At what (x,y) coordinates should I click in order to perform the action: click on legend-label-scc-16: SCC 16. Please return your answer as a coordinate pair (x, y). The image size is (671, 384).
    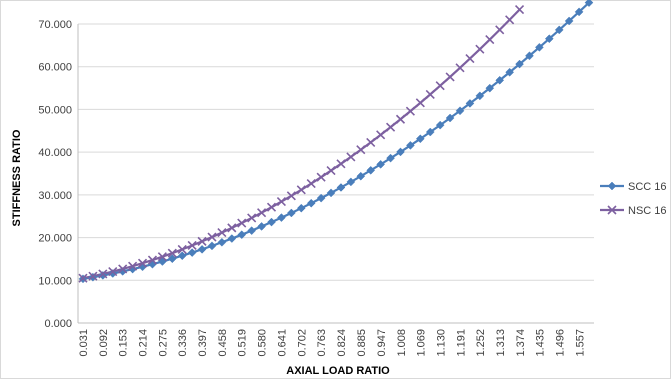
    Looking at the image, I should click on (647, 187).